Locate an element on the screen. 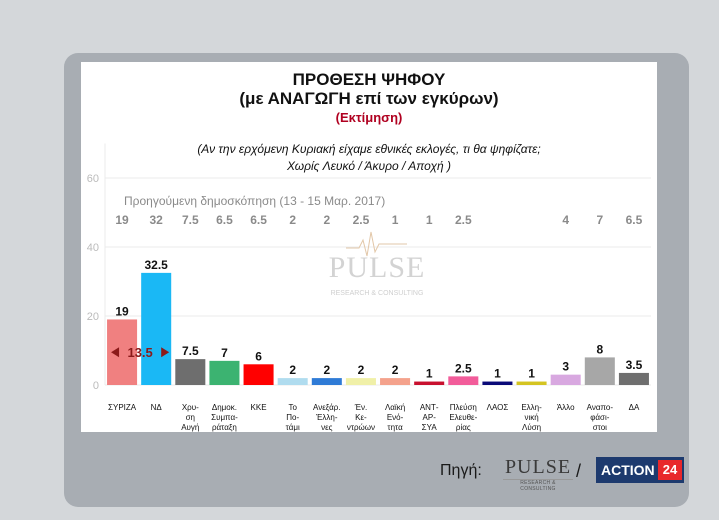 This screenshot has width=719, height=520. action24-logo: ACTION 24 is located at coordinates (640, 470).